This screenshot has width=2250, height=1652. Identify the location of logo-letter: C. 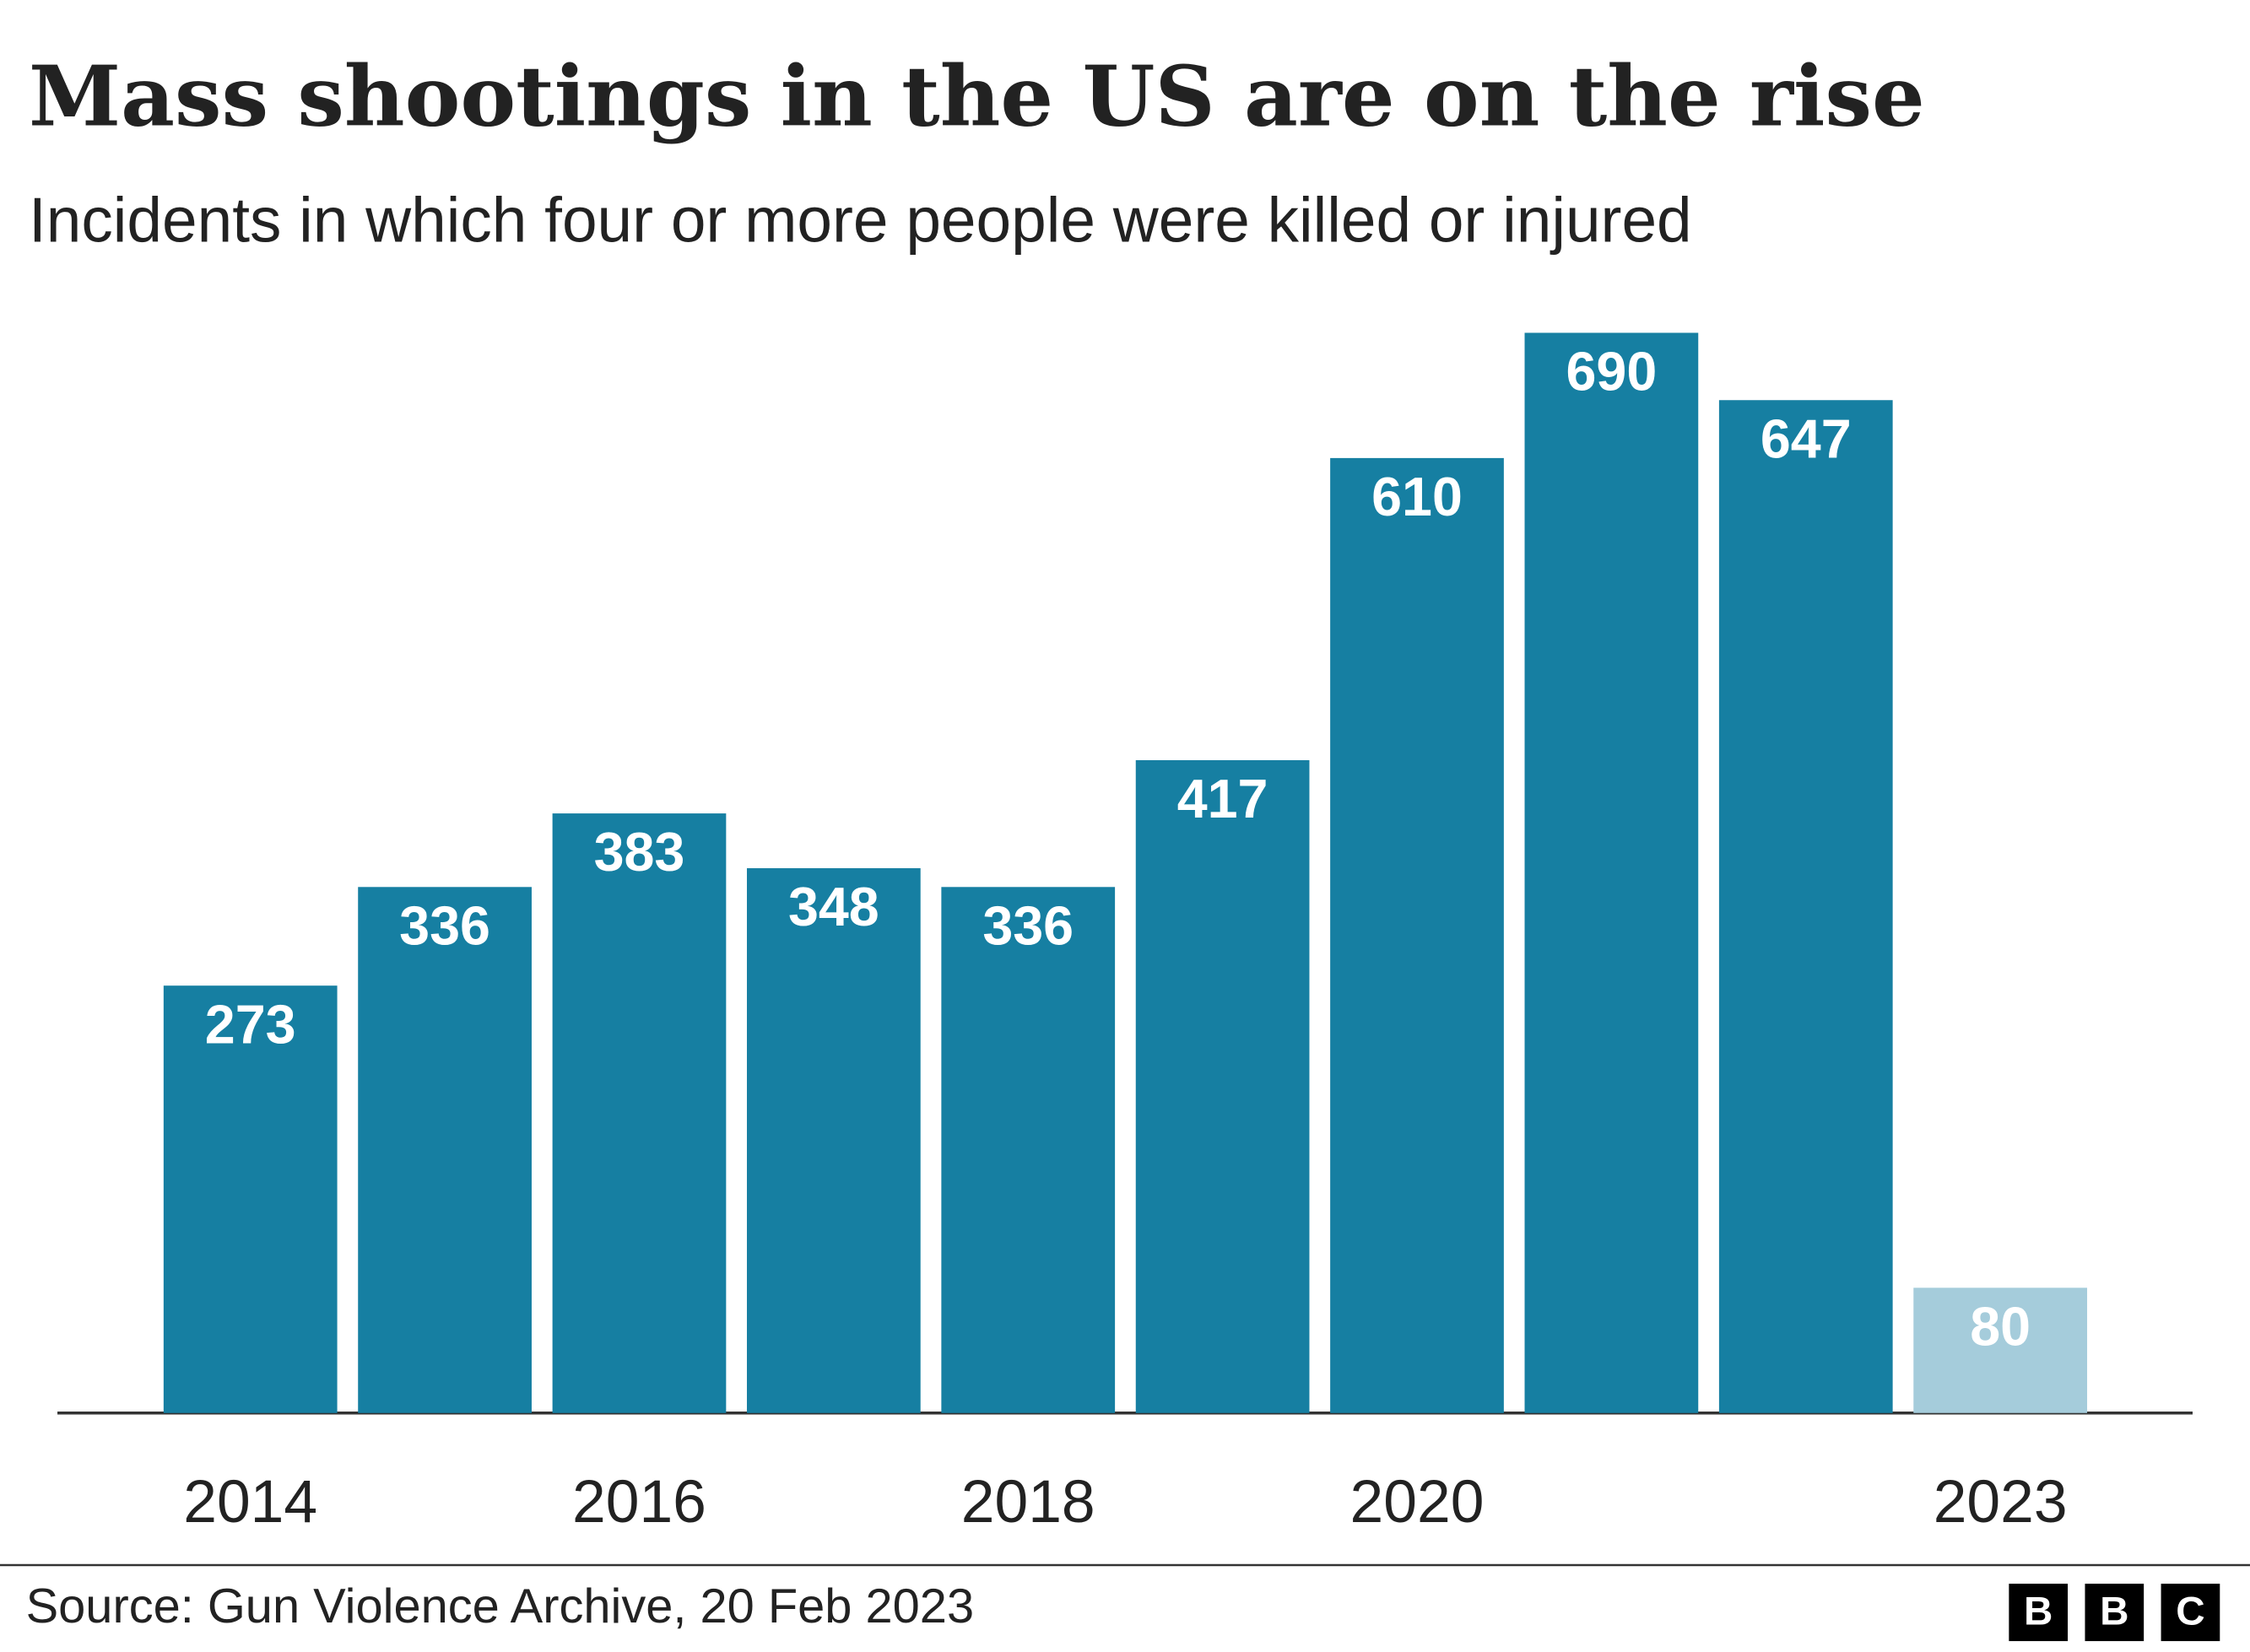
(2190, 1611).